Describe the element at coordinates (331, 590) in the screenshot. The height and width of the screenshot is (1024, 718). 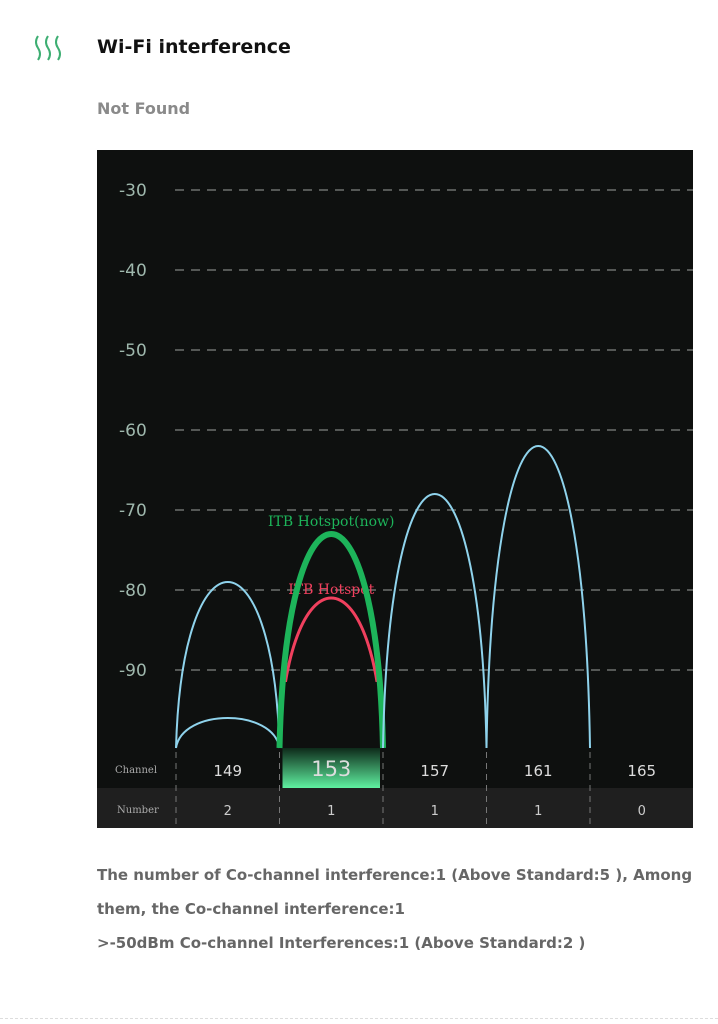
I see `network-label: ITB Hotspot` at that location.